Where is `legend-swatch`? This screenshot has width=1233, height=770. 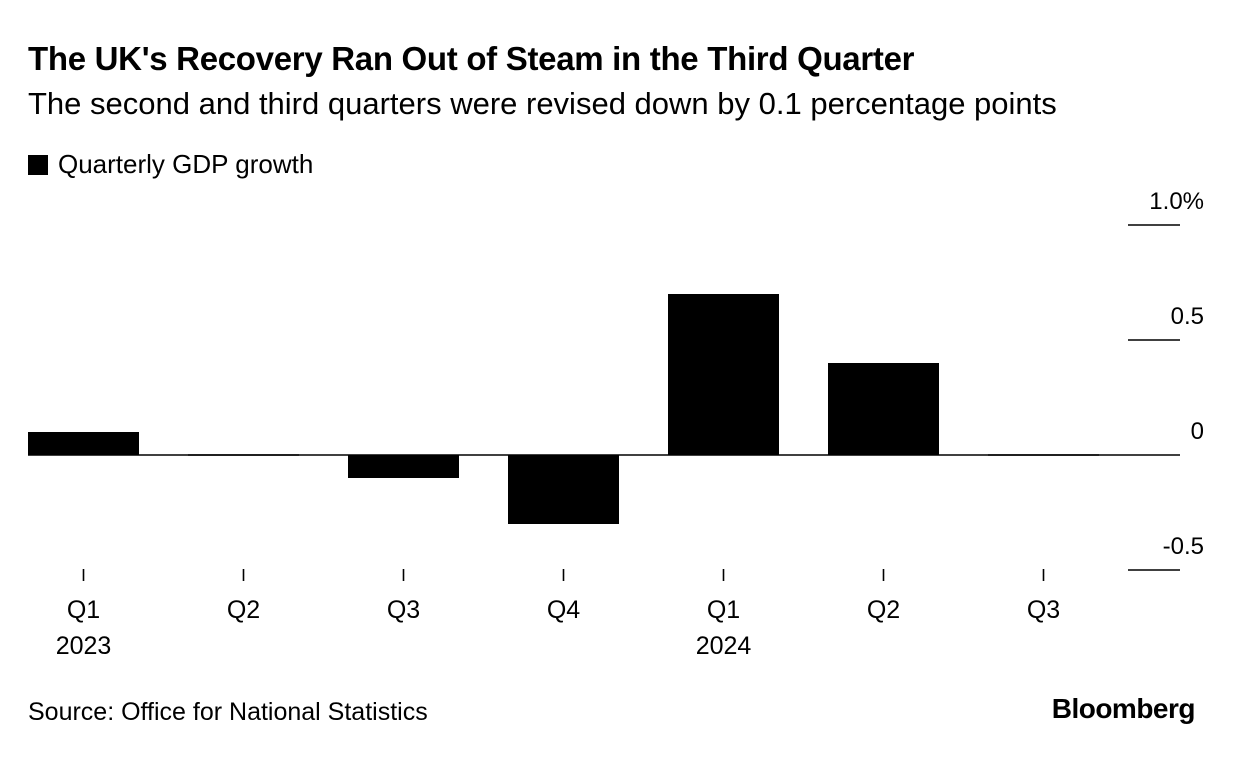 legend-swatch is located at coordinates (38, 164).